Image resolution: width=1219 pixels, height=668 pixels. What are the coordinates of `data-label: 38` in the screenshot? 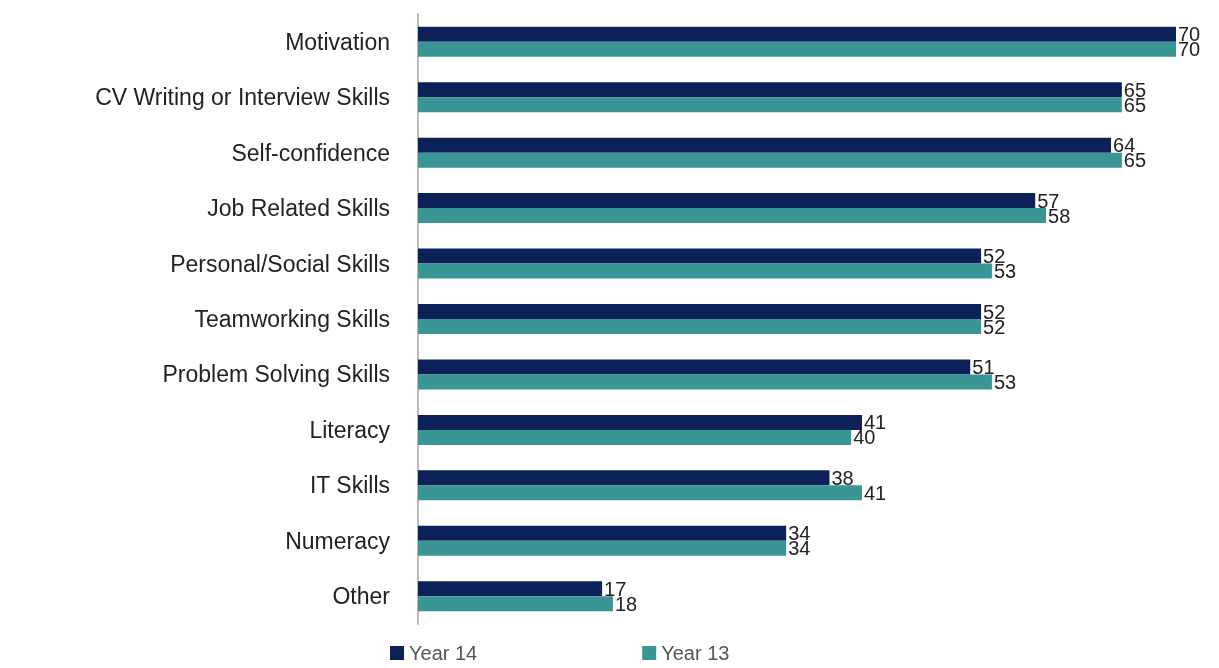 It's located at (842, 477).